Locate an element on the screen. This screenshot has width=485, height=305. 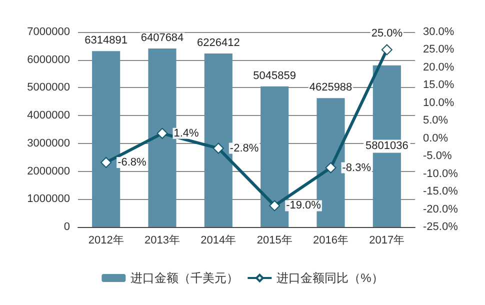
legend-label: 进口金额同比（%） is located at coordinates (330, 278).